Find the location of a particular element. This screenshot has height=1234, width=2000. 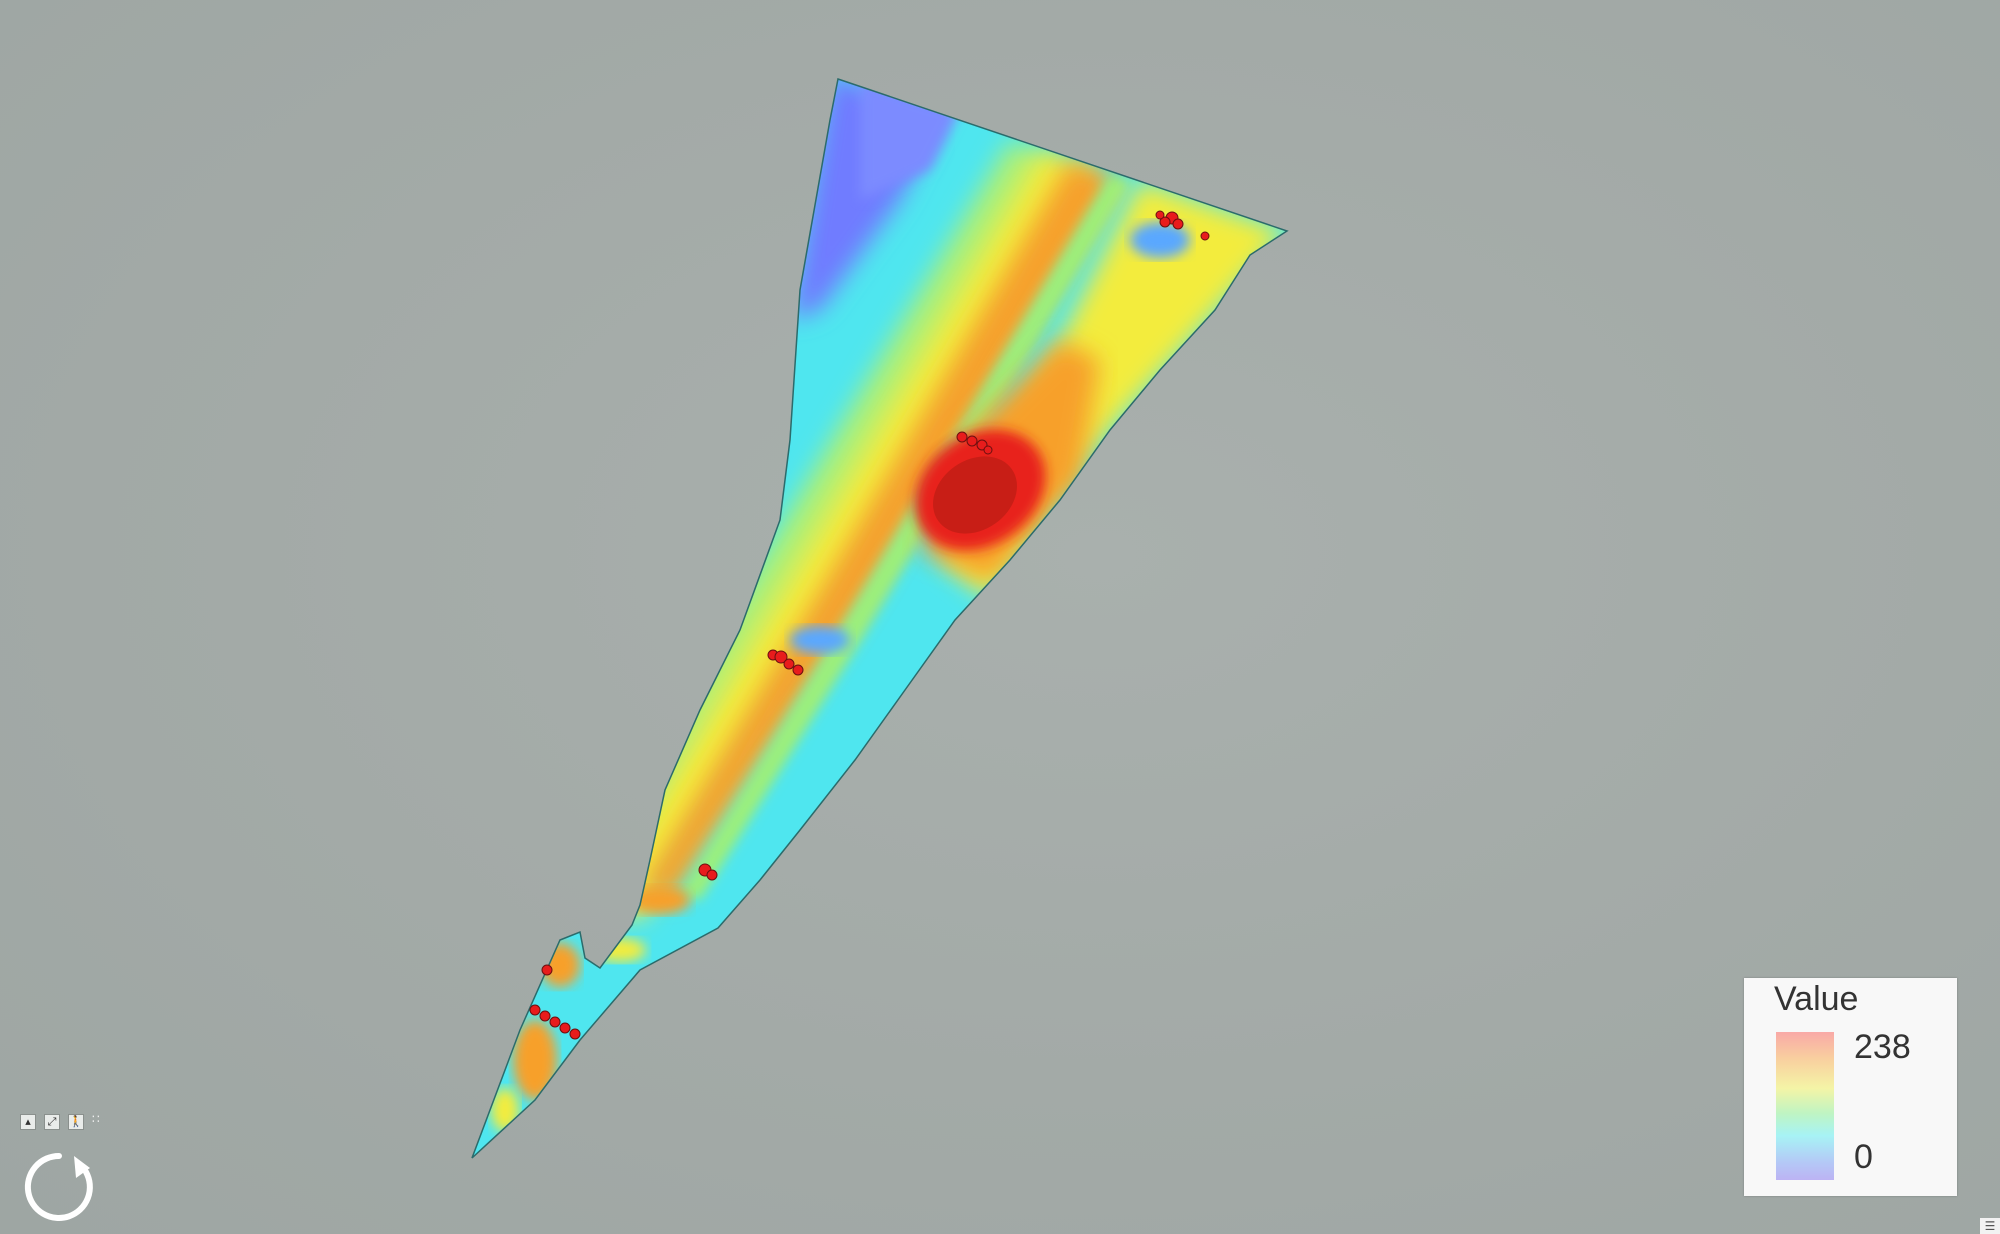

legend-title: Value is located at coordinates (1816, 999).